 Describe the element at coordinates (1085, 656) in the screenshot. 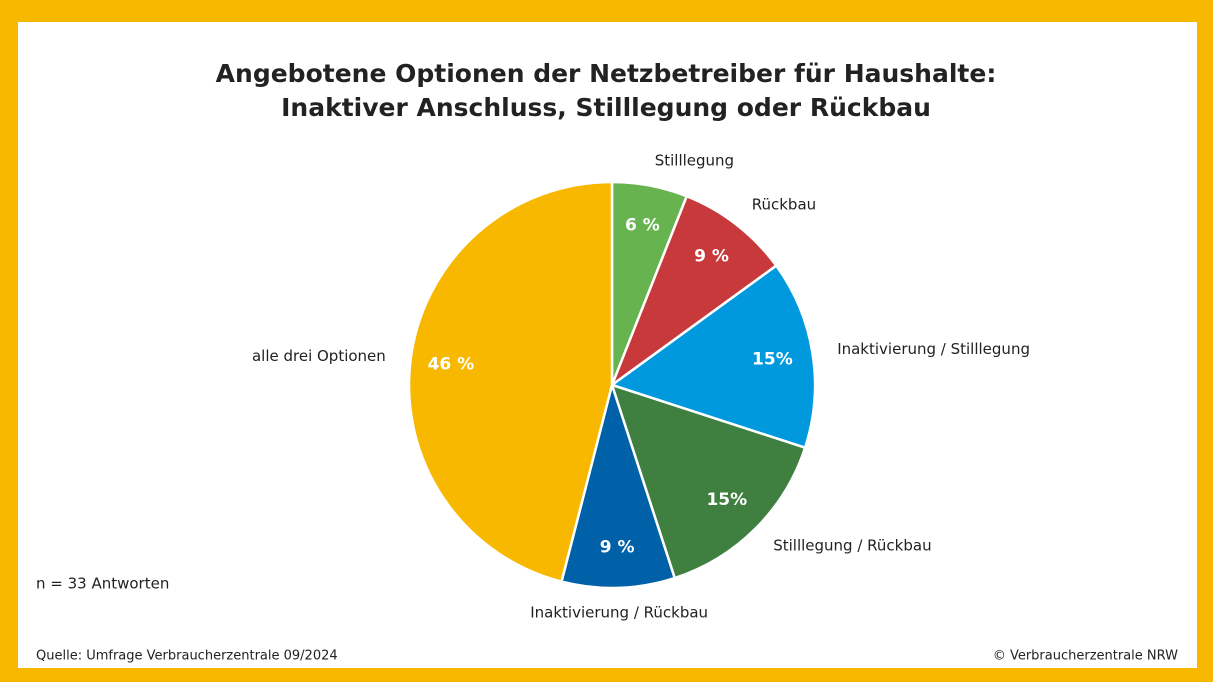

I see `copyright: © Verbraucherzentrale NRW` at that location.